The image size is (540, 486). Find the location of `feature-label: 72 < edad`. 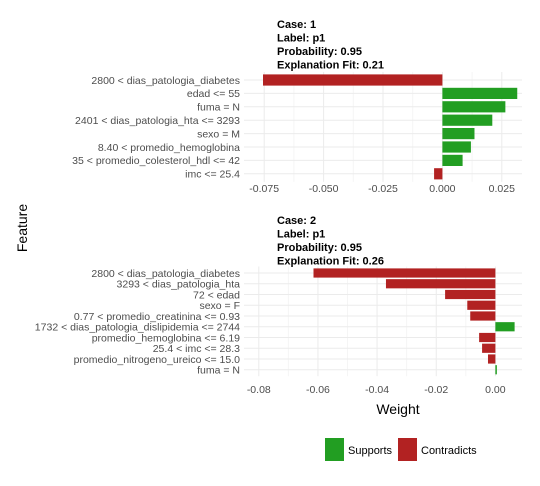

feature-label: 72 < edad is located at coordinates (216, 295).